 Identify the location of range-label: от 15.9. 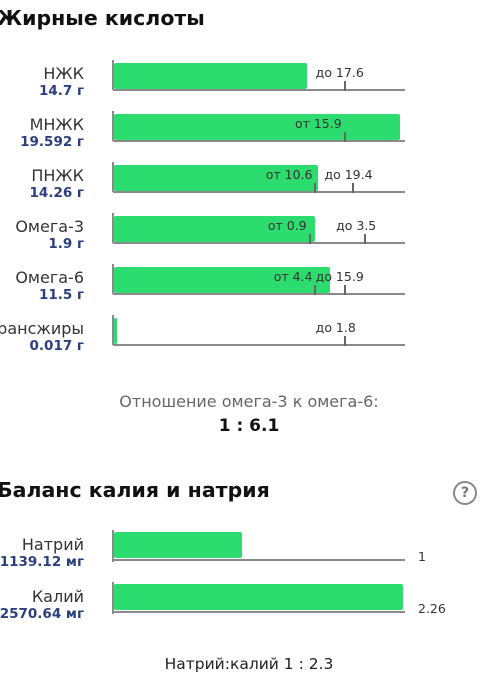
(318, 123).